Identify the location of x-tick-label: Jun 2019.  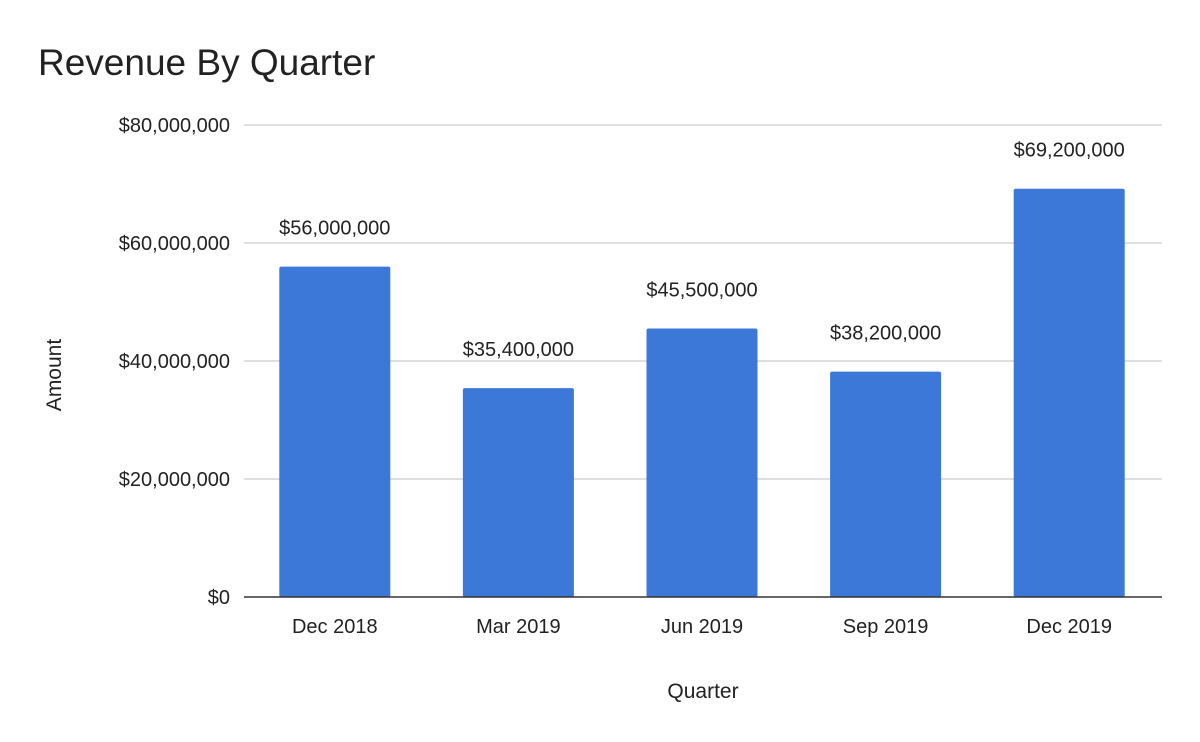
(702, 627).